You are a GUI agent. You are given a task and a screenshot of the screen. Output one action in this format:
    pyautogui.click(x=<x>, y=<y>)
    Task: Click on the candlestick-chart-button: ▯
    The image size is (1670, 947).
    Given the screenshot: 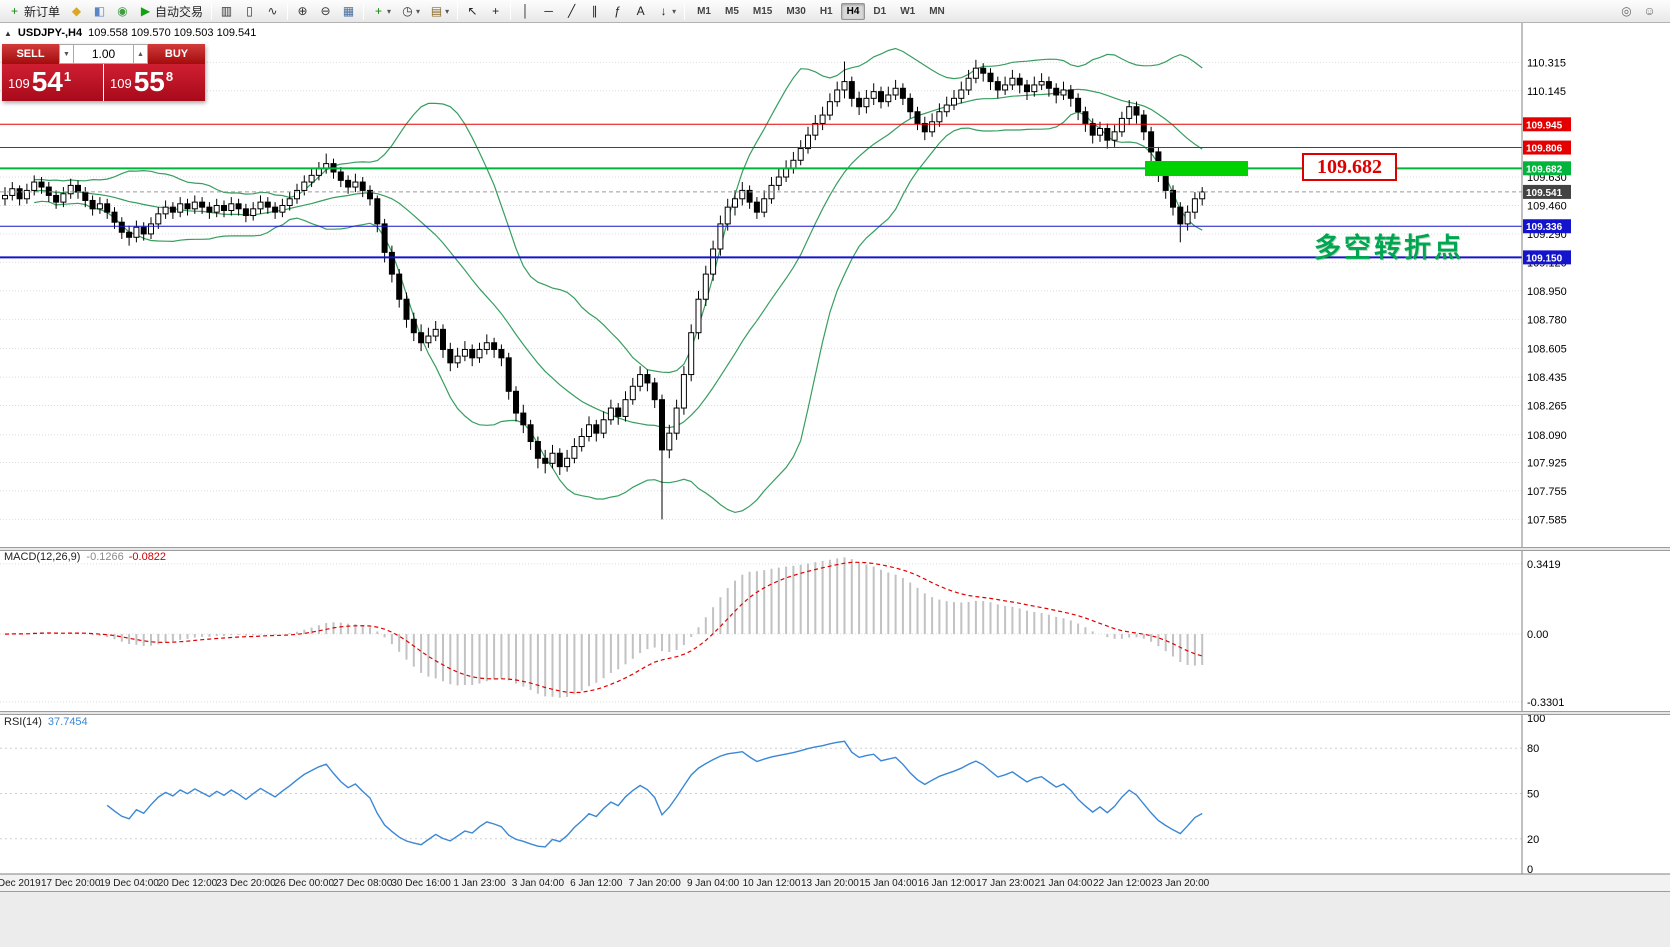 What is the action you would take?
    pyautogui.click(x=249, y=11)
    